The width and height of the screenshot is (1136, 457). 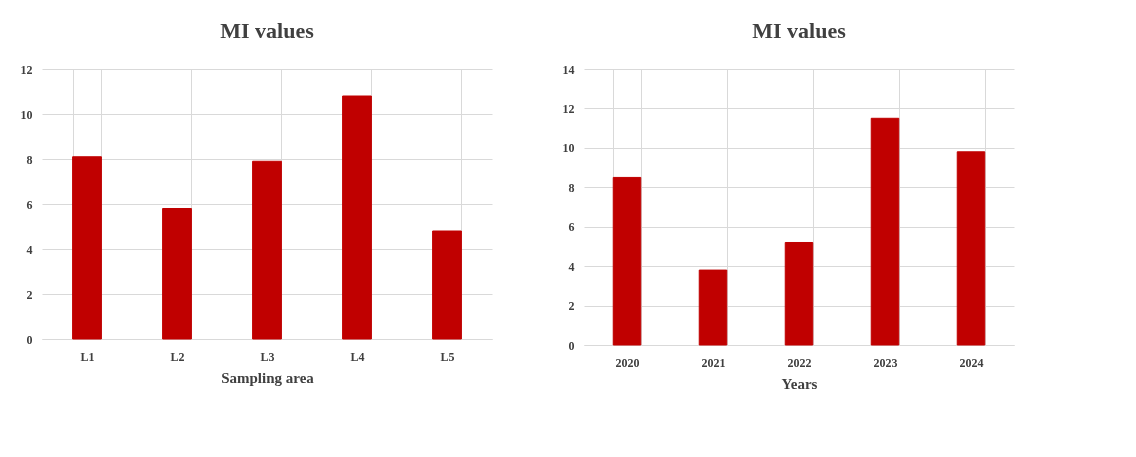 I want to click on x-tick-label: L4, so click(x=357, y=356).